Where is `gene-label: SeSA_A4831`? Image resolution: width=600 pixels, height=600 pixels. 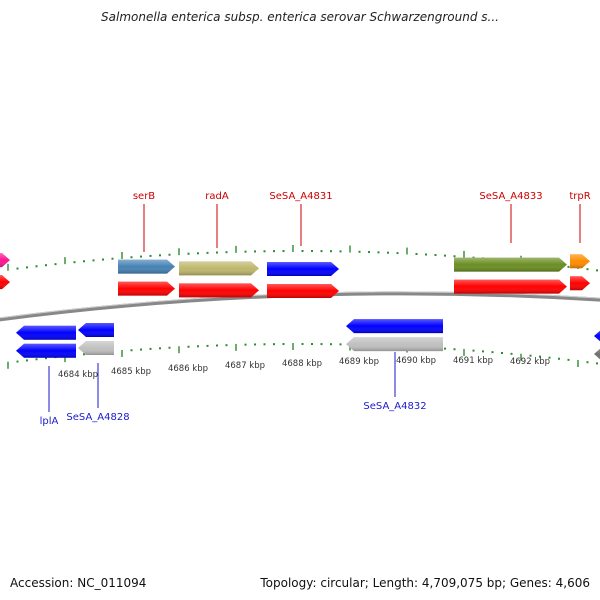
gene-label: SeSA_A4831 is located at coordinates (300, 196).